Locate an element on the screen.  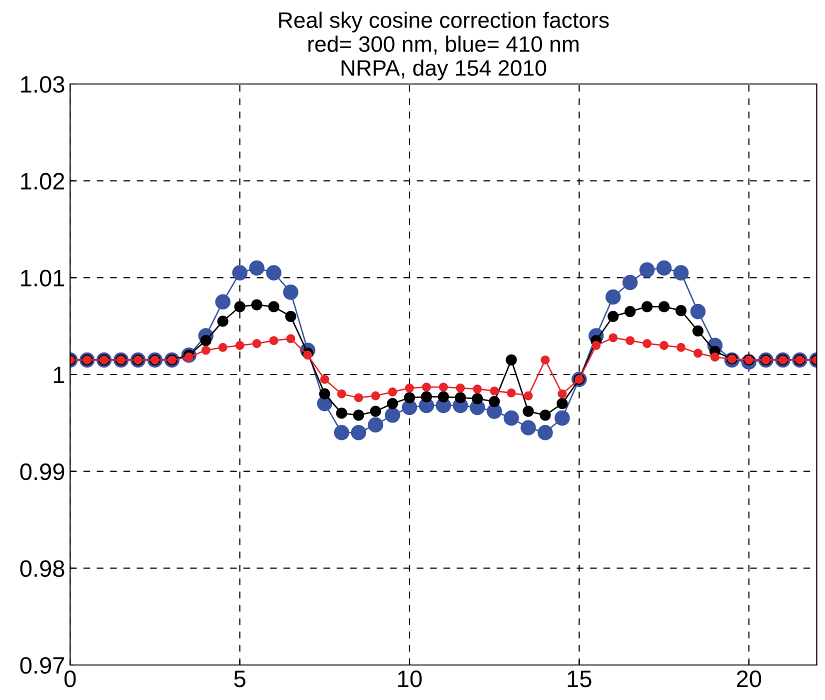
x-tick-label: 0 is located at coordinates (70, 679).